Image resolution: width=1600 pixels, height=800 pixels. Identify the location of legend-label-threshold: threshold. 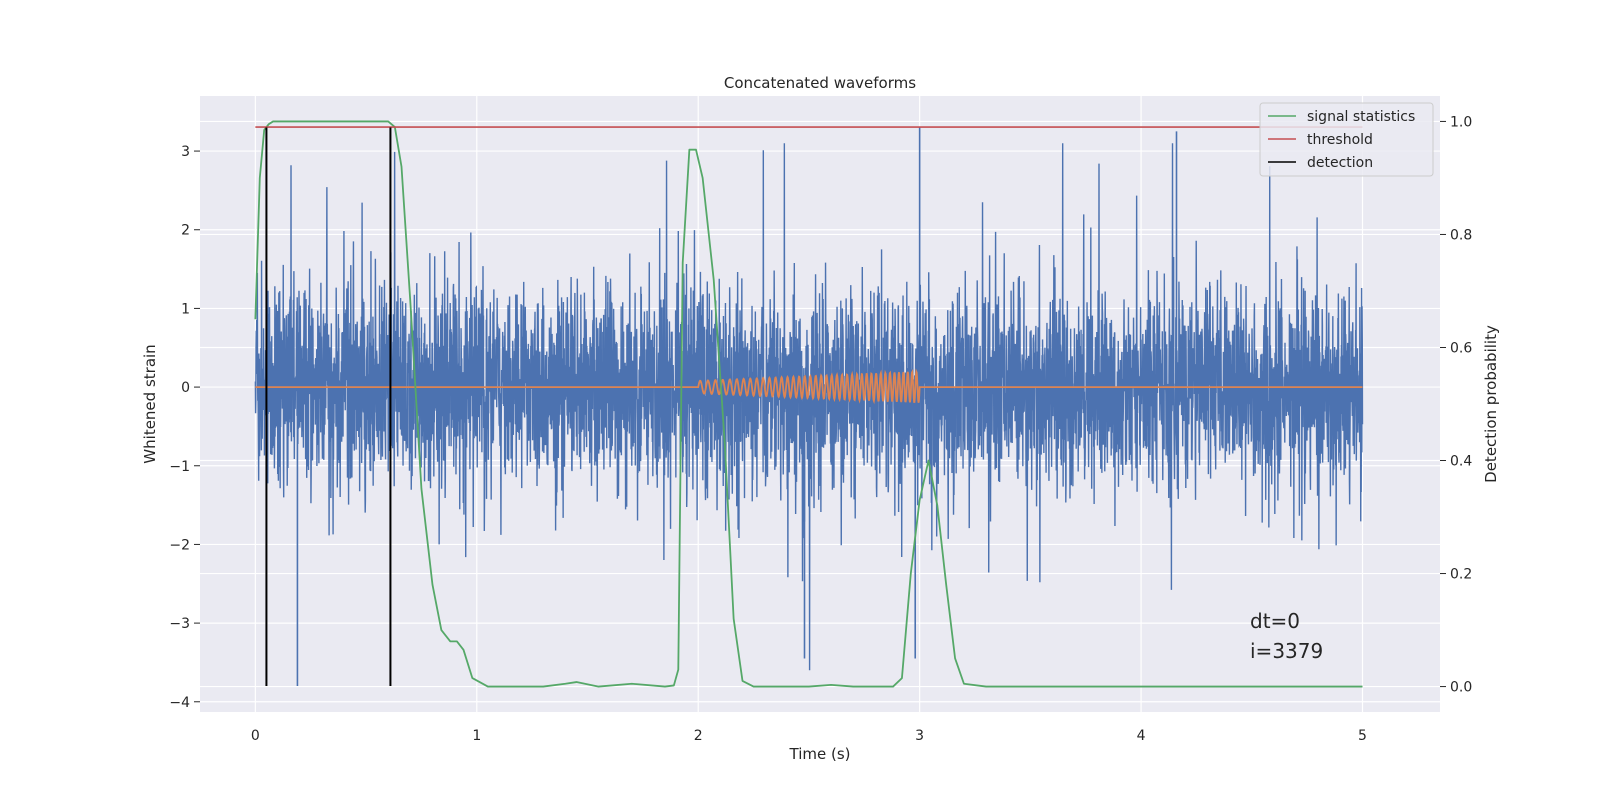
(1340, 140).